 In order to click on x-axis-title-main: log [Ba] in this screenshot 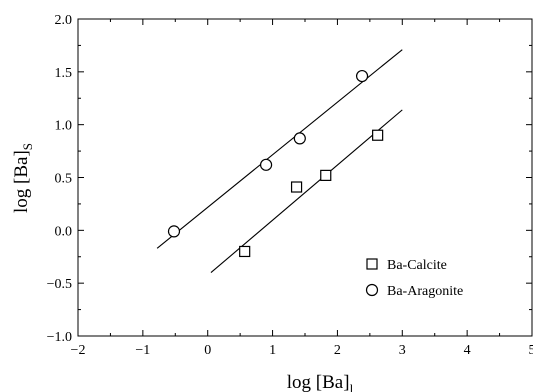, I will do `click(318, 382)`.